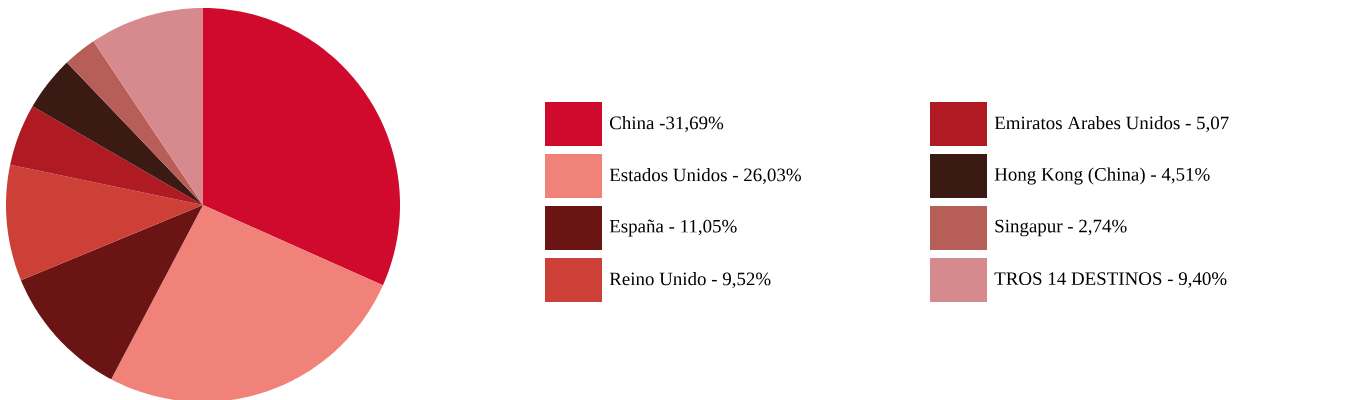 Image resolution: width=1352 pixels, height=400 pixels. I want to click on legend-label: Estados Unidos - 26,03%, so click(705, 176).